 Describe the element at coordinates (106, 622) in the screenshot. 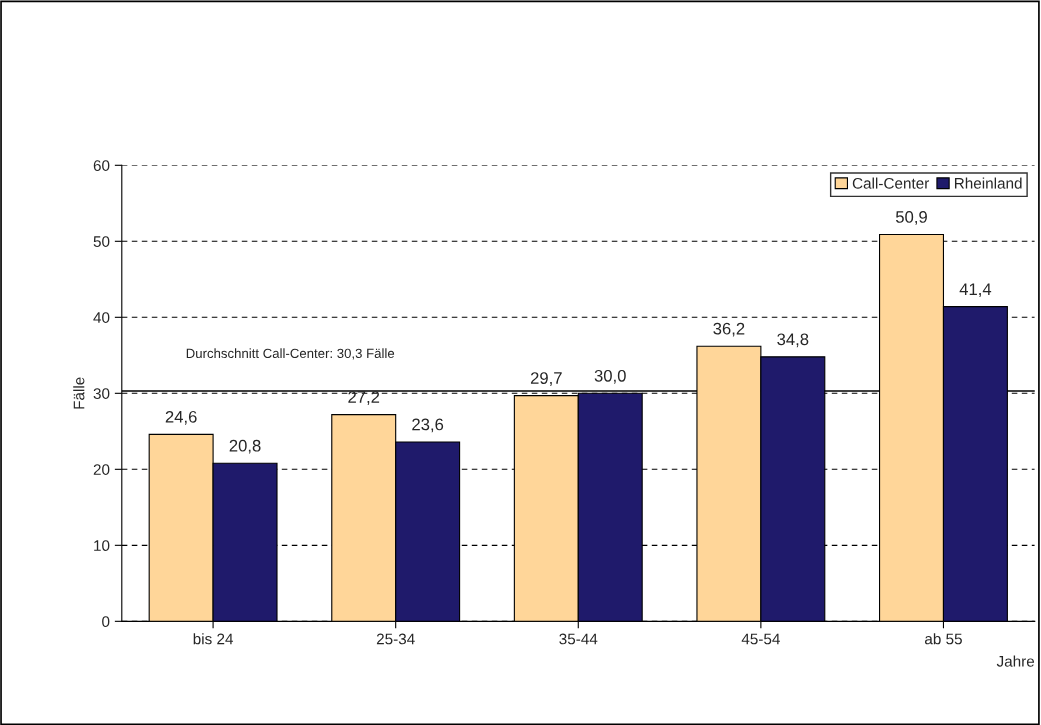

I see `y-tick-label: 0` at that location.